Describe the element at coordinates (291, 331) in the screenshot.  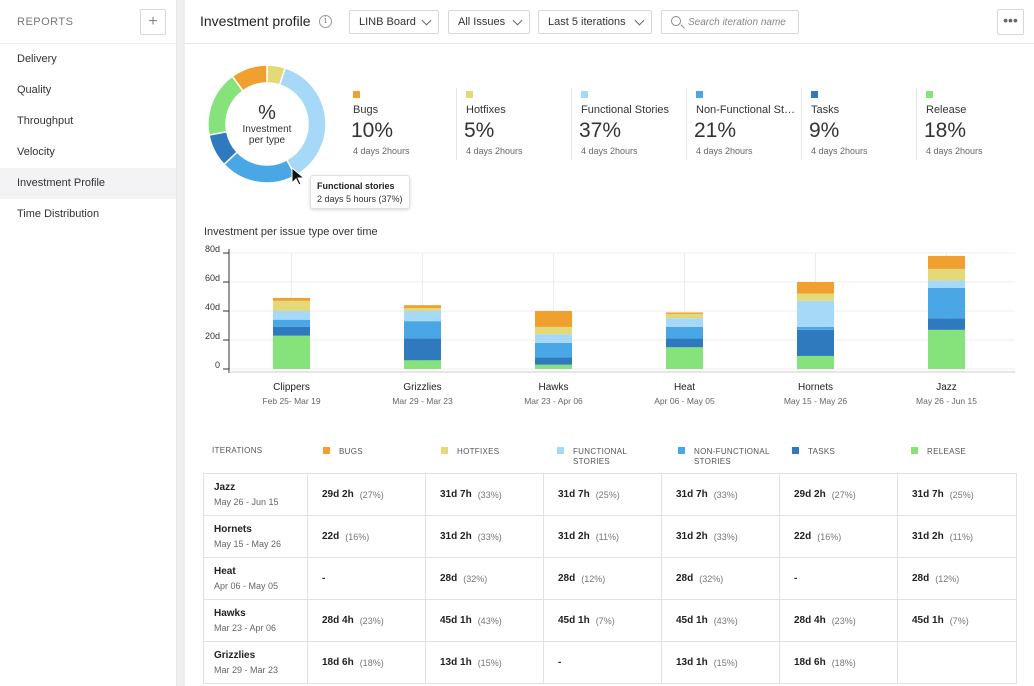
I see `bar-clippers-tasks` at that location.